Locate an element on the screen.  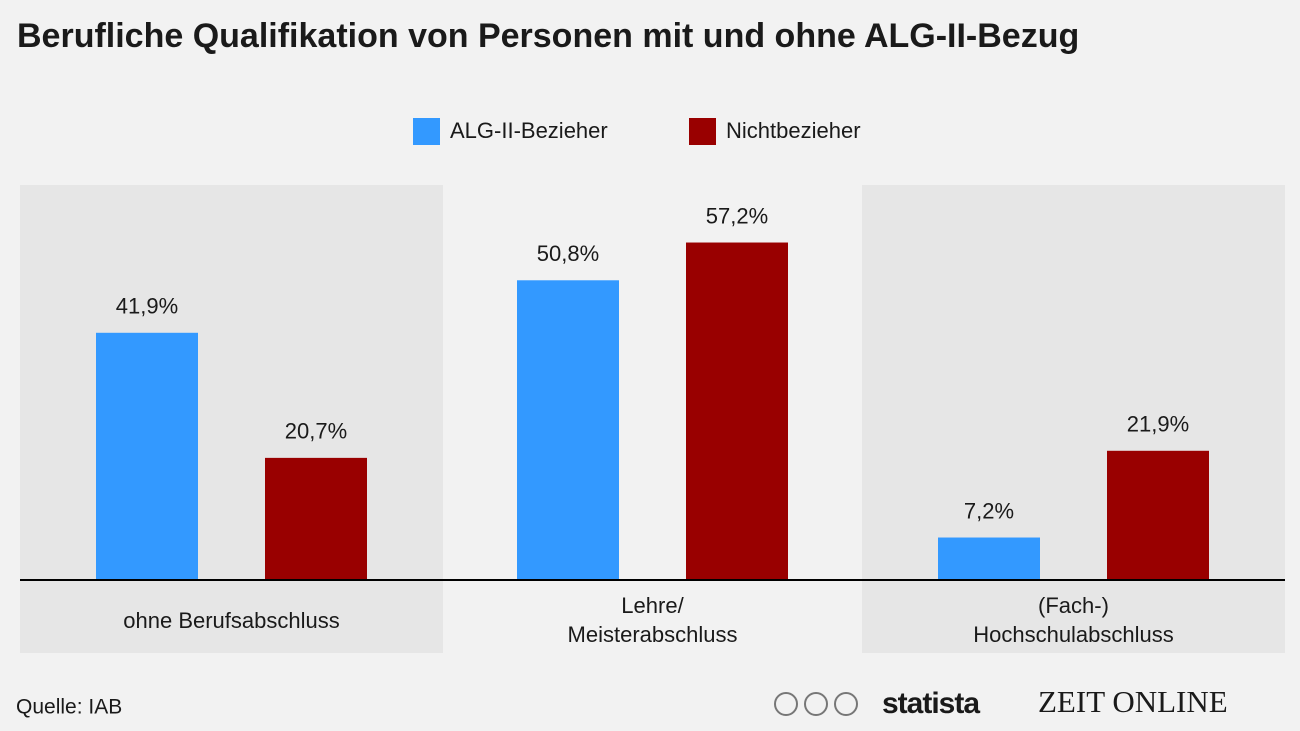
value-label: 50,8% is located at coordinates (568, 253).